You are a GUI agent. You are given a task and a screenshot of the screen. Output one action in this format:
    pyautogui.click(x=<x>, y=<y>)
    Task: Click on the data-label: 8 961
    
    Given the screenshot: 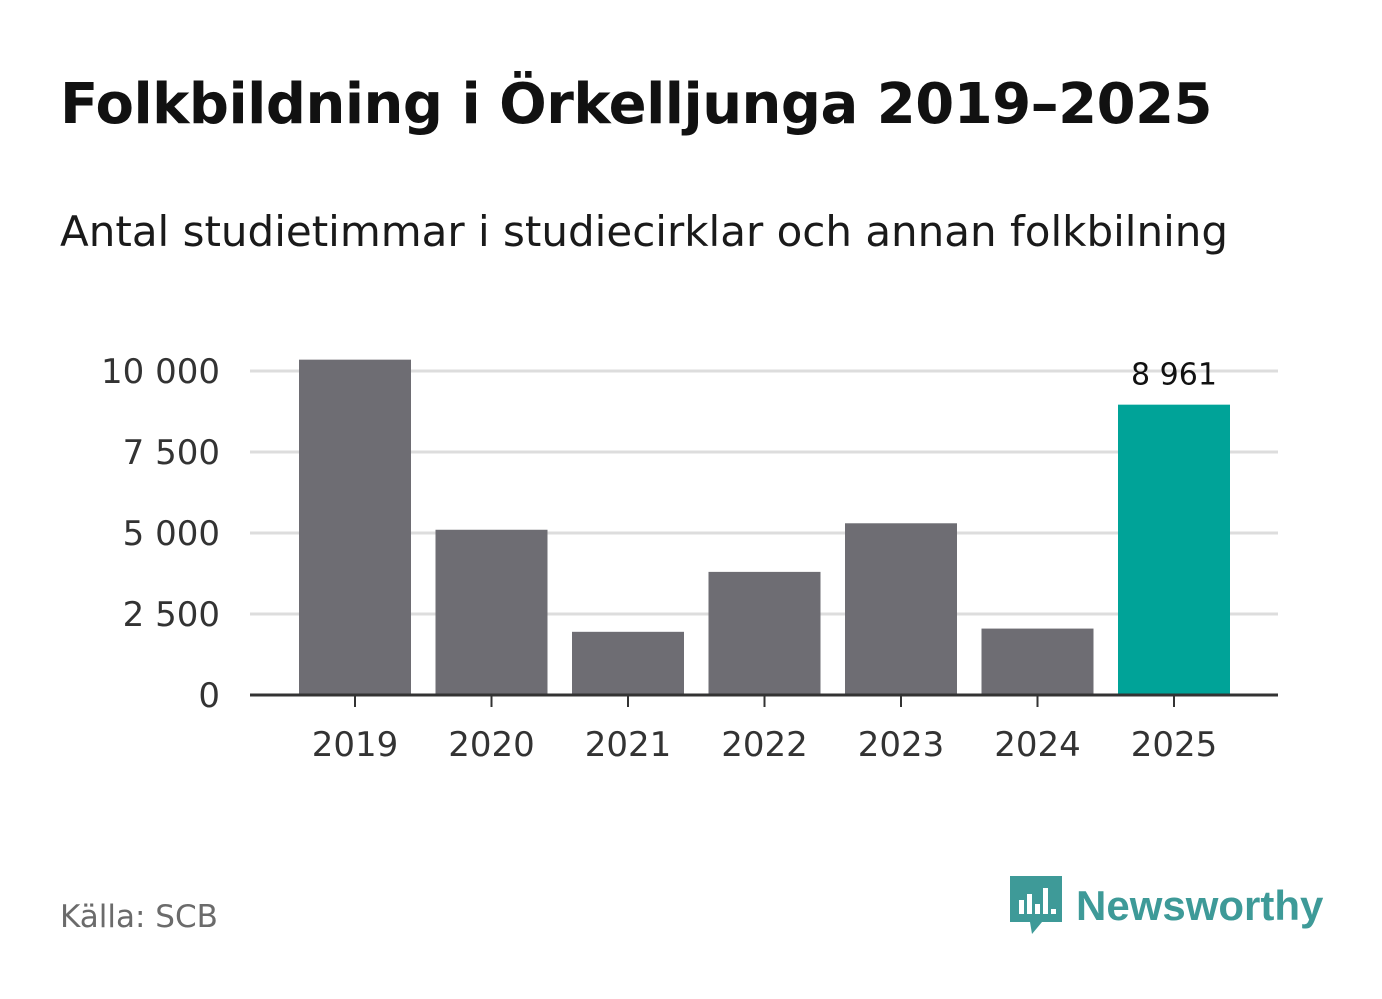 What is the action you would take?
    pyautogui.click(x=1174, y=375)
    